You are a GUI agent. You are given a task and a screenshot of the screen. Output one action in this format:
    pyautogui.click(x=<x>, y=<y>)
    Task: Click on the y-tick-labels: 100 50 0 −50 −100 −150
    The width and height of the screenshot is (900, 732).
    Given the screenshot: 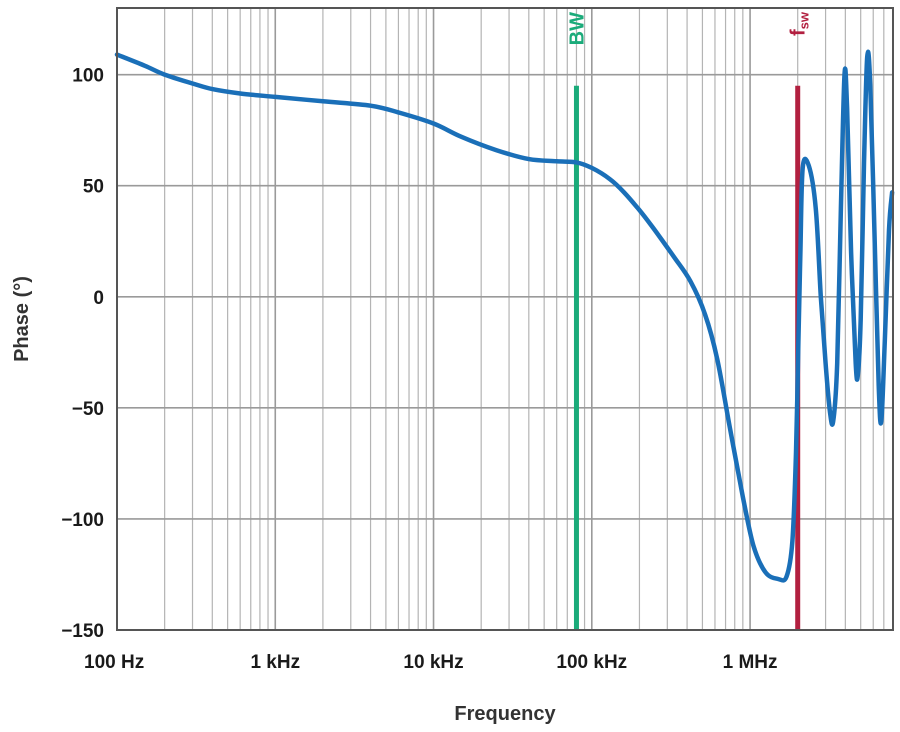 What is the action you would take?
    pyautogui.click(x=82, y=354)
    